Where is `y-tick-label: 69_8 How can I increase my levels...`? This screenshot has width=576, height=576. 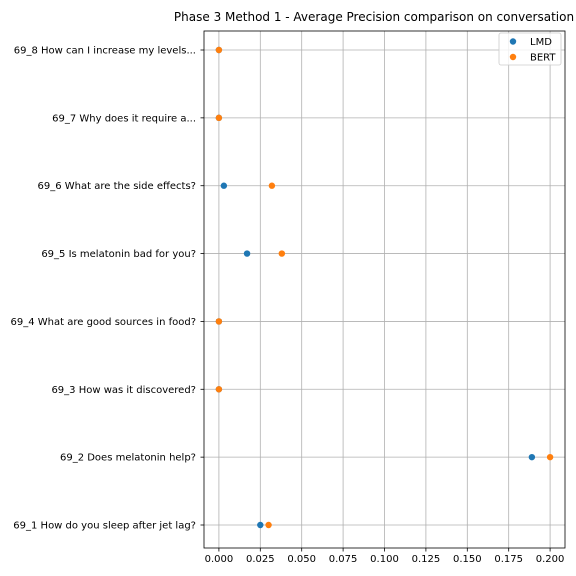 y-tick-label: 69_8 How can I increase my levels... is located at coordinates (105, 51).